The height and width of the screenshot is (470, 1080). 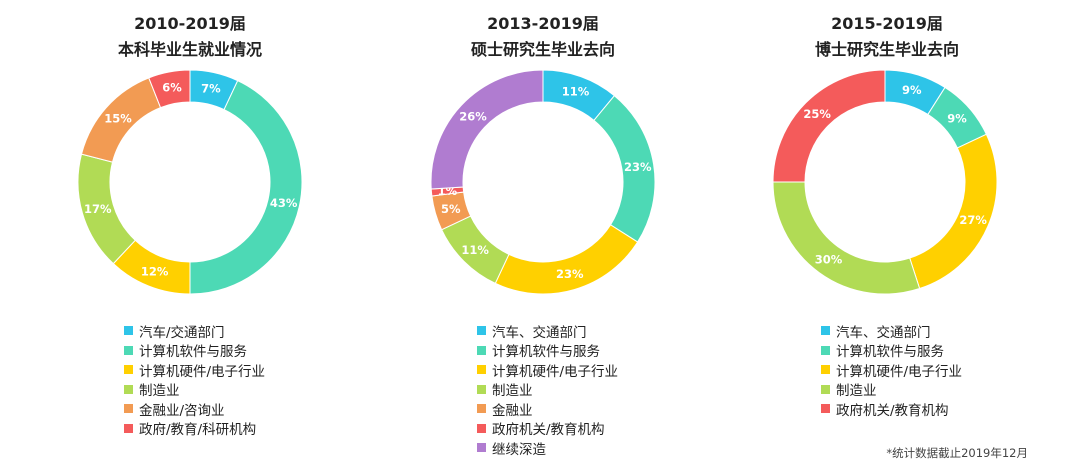 I want to click on donut-chart: 11%23%23%11%5%1%26%, so click(x=543, y=182).